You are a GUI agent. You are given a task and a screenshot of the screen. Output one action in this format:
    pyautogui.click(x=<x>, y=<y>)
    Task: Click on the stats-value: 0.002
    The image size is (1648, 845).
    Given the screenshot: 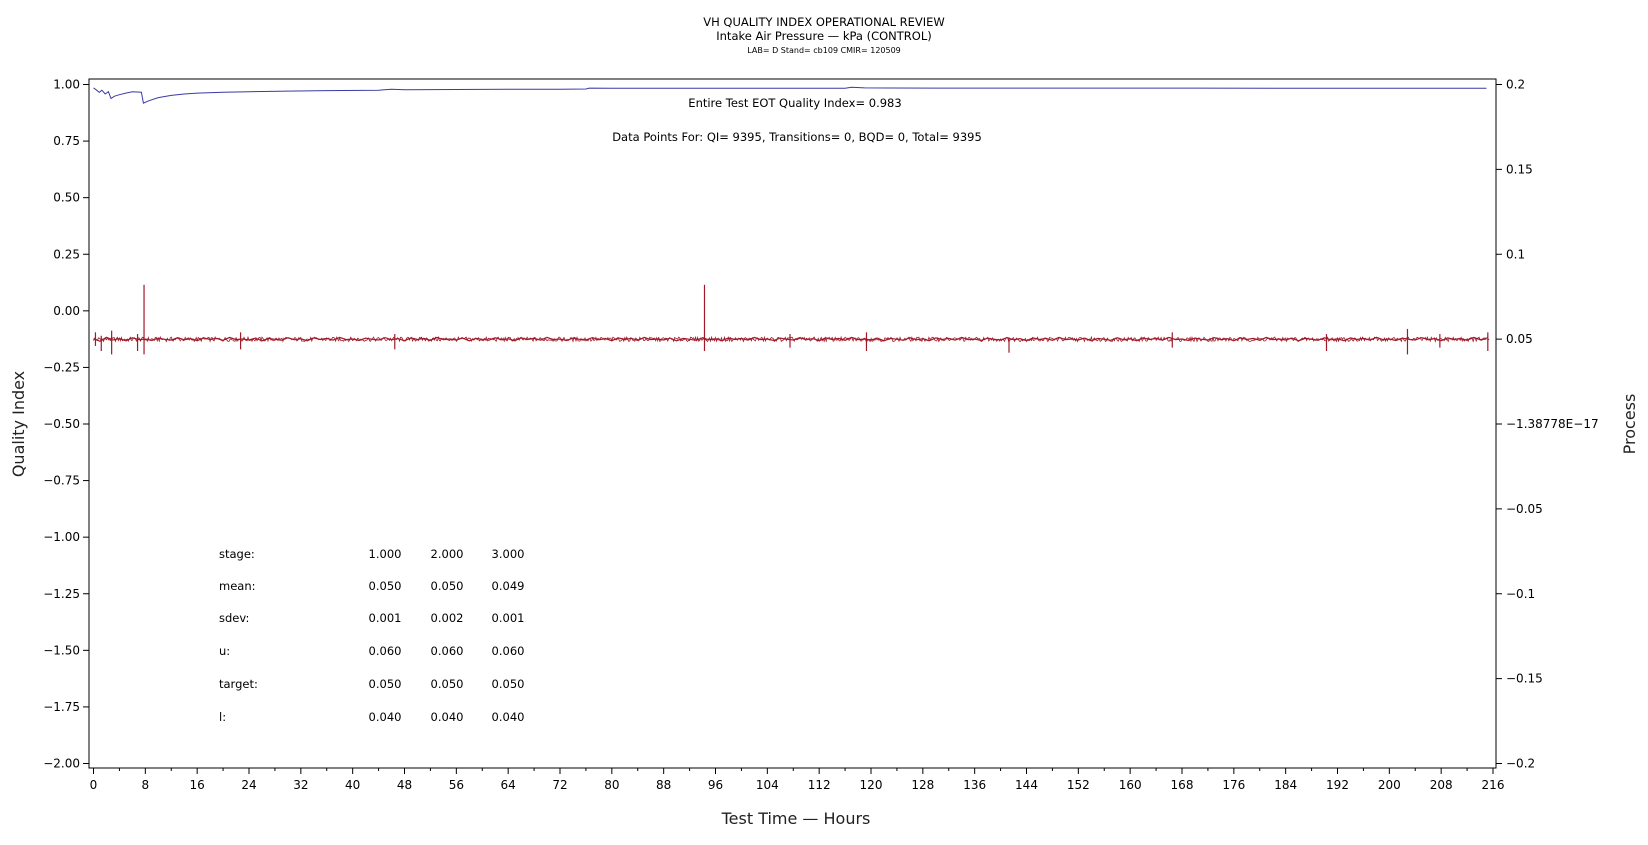 What is the action you would take?
    pyautogui.click(x=447, y=618)
    